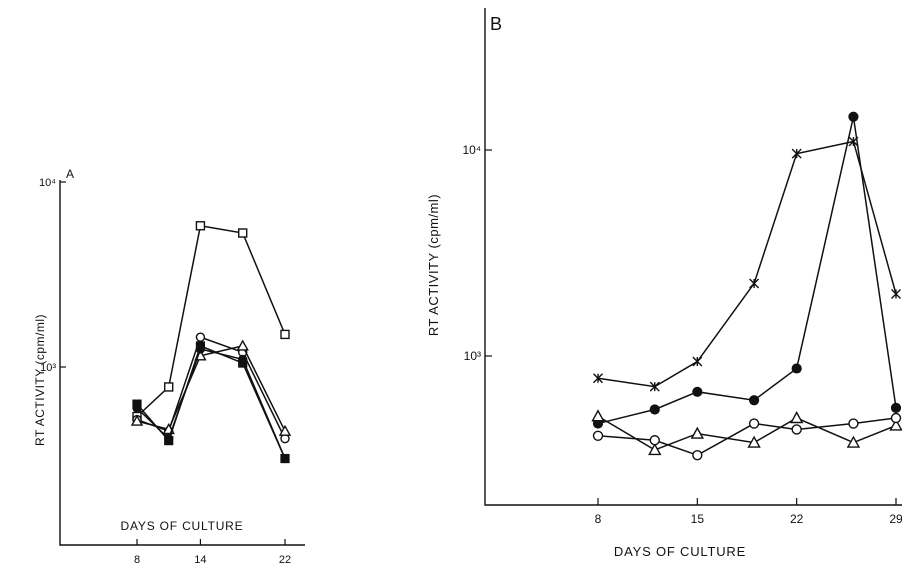 This screenshot has height=564, width=902. I want to click on panel-b-y-axis-label: RT ACTIVITY (cpm/ml), so click(433, 265).